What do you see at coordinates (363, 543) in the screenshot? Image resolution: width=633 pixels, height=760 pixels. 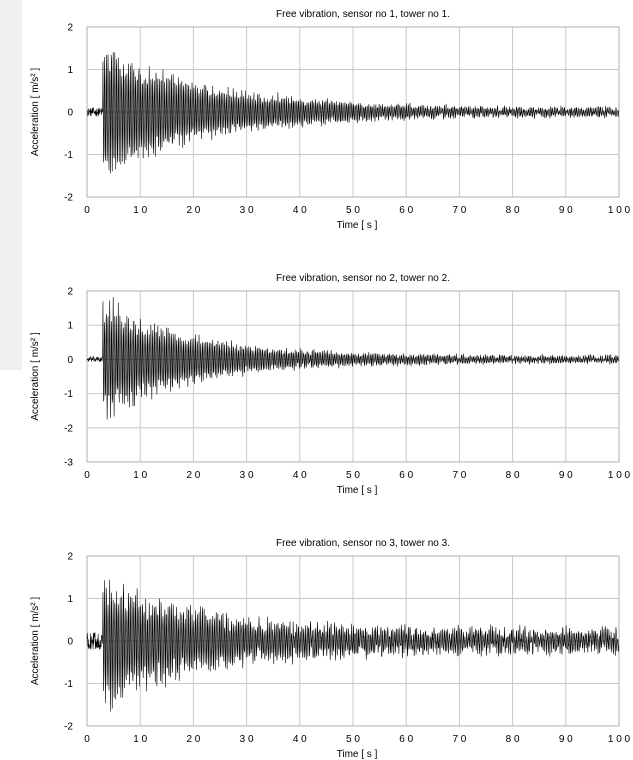 I see `chart-title: Free vibration, sensor no 3, tower no 3.` at bounding box center [363, 543].